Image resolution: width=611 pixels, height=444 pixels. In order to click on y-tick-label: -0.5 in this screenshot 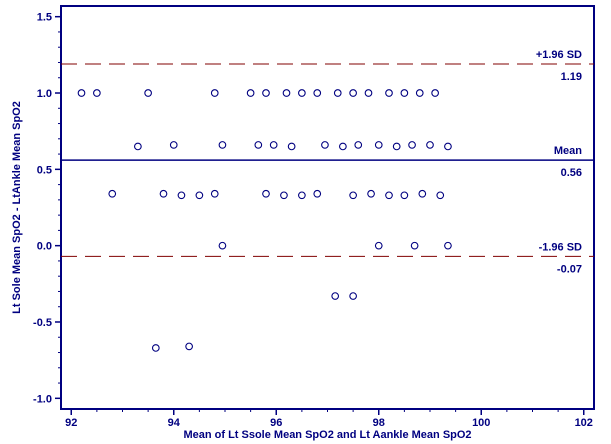, I will do `click(42, 323)`.